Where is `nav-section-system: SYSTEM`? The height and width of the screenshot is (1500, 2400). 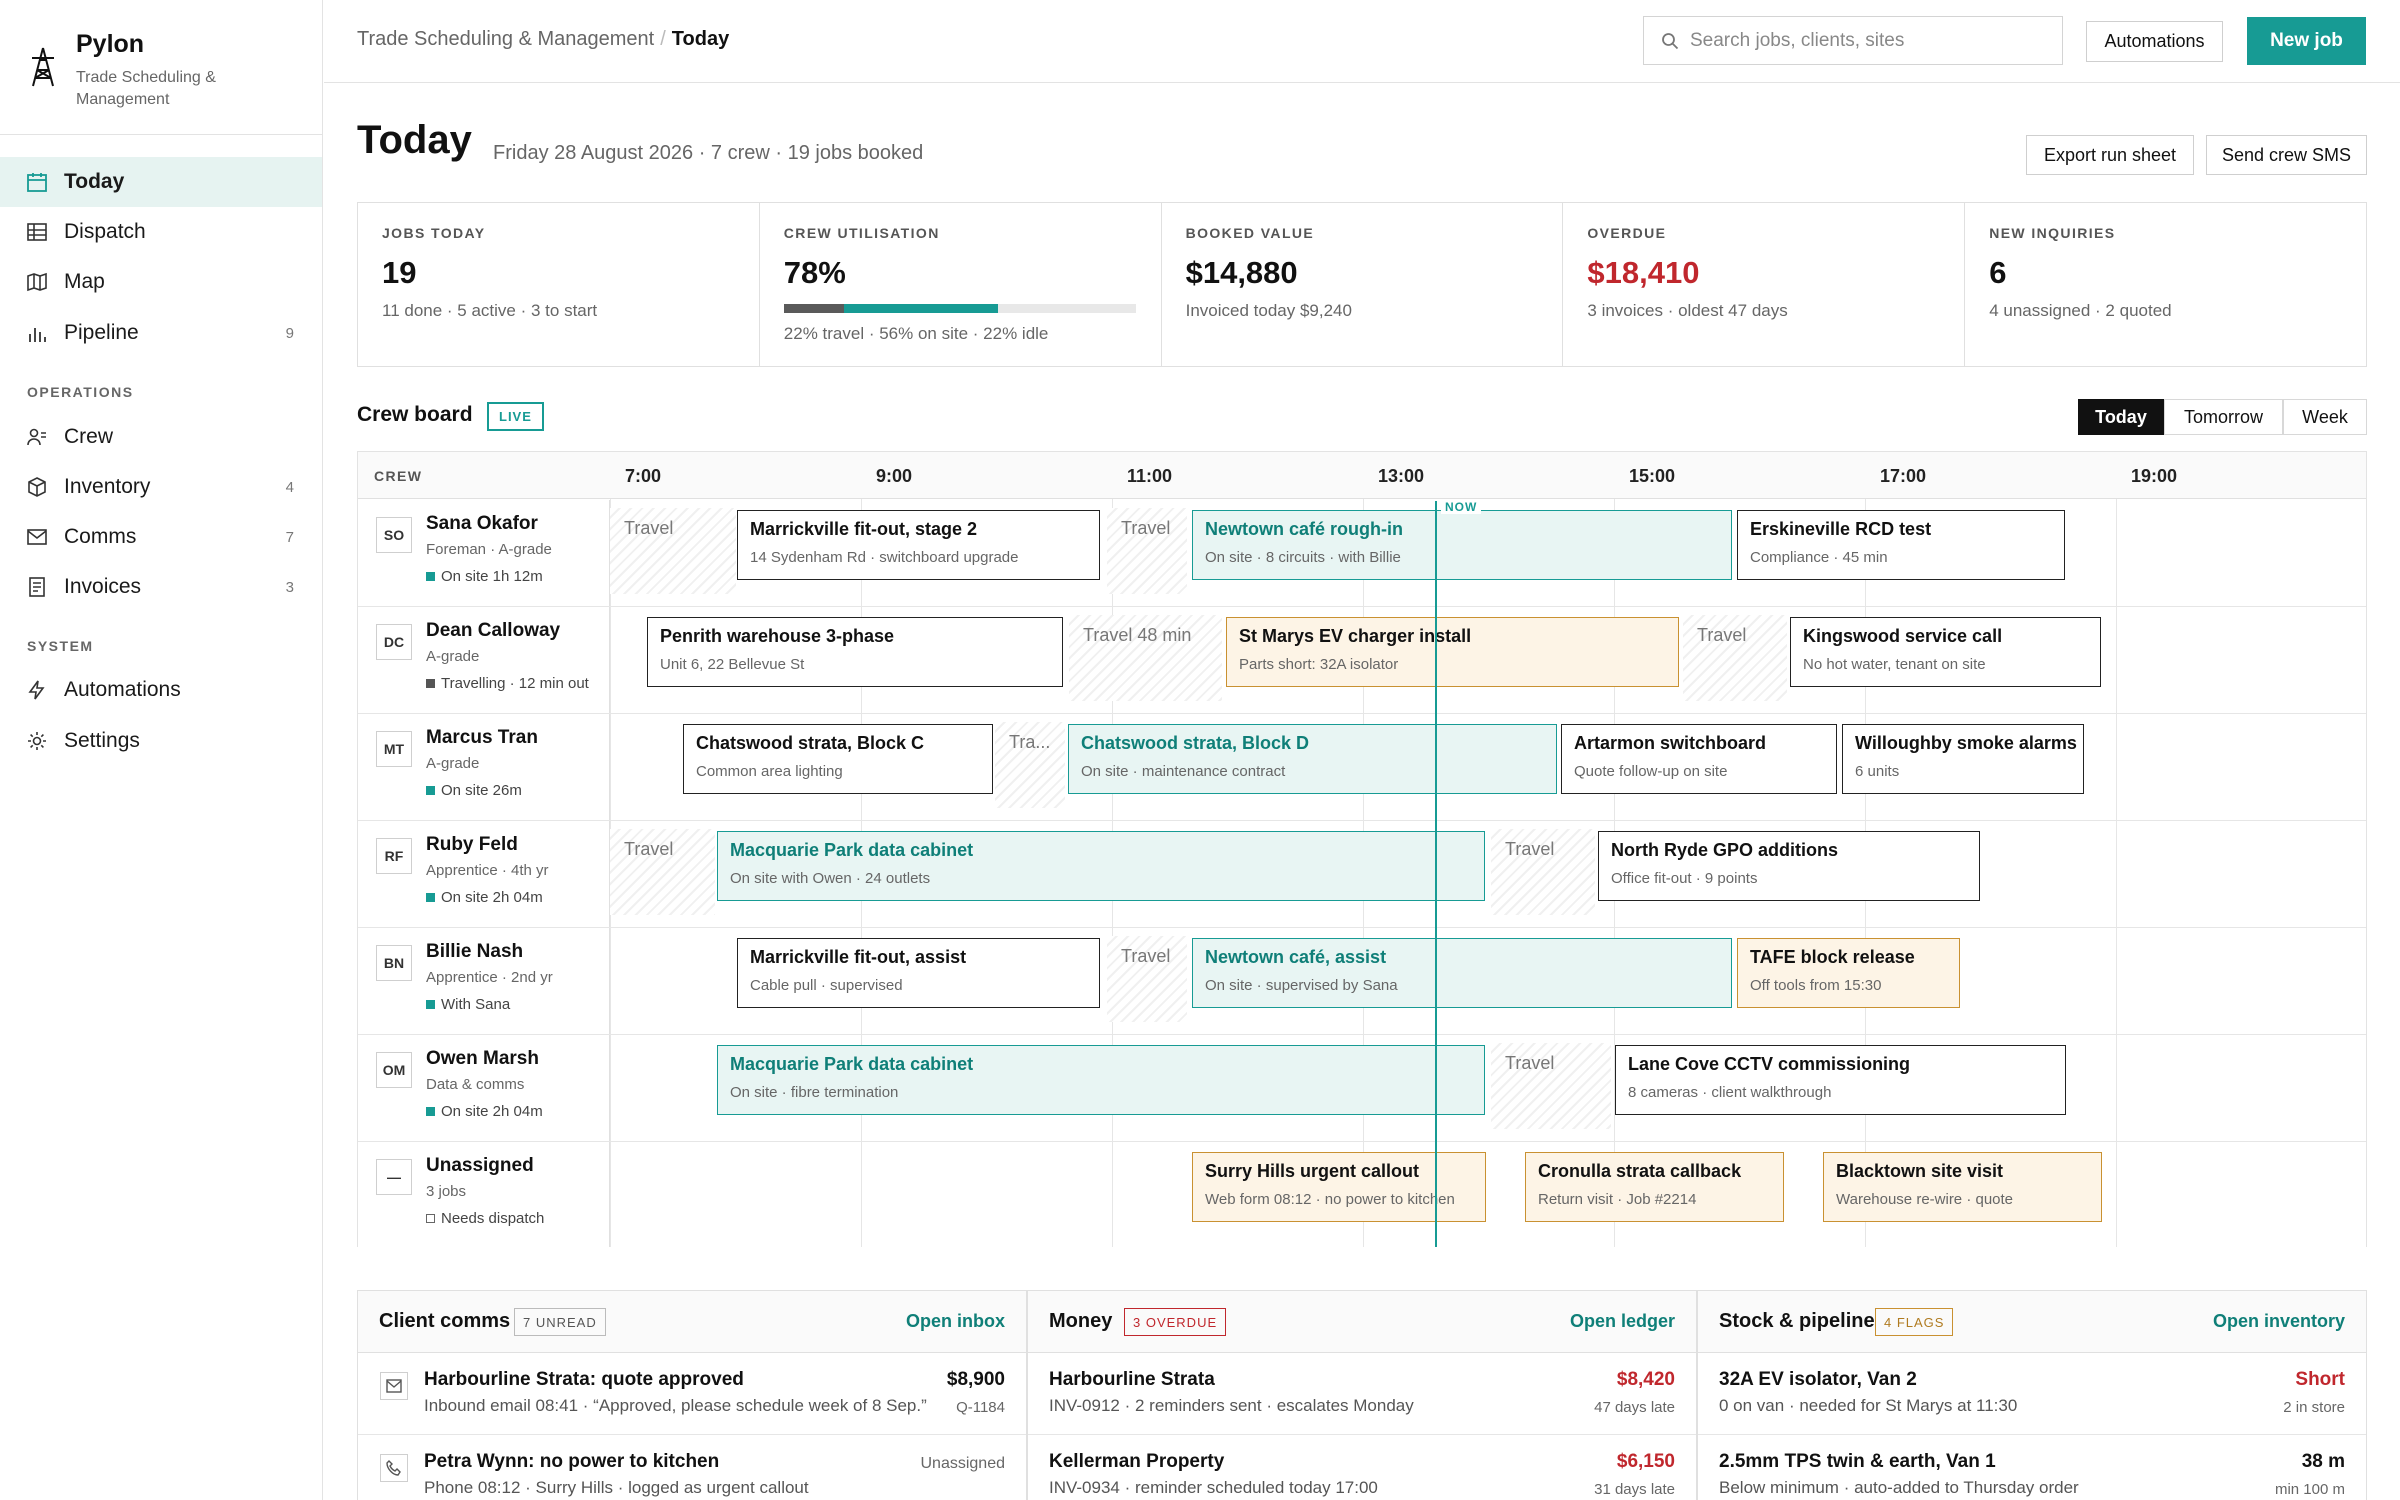 nav-section-system: SYSTEM is located at coordinates (60, 646).